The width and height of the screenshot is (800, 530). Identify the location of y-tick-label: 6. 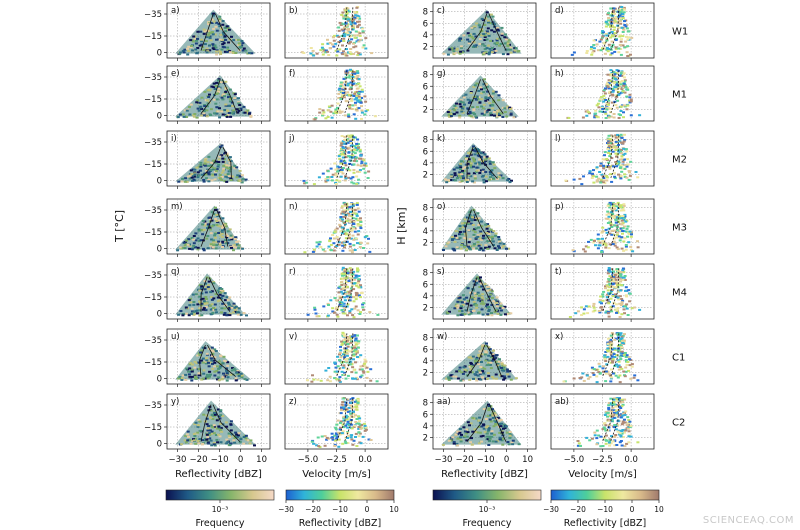
(425, 24).